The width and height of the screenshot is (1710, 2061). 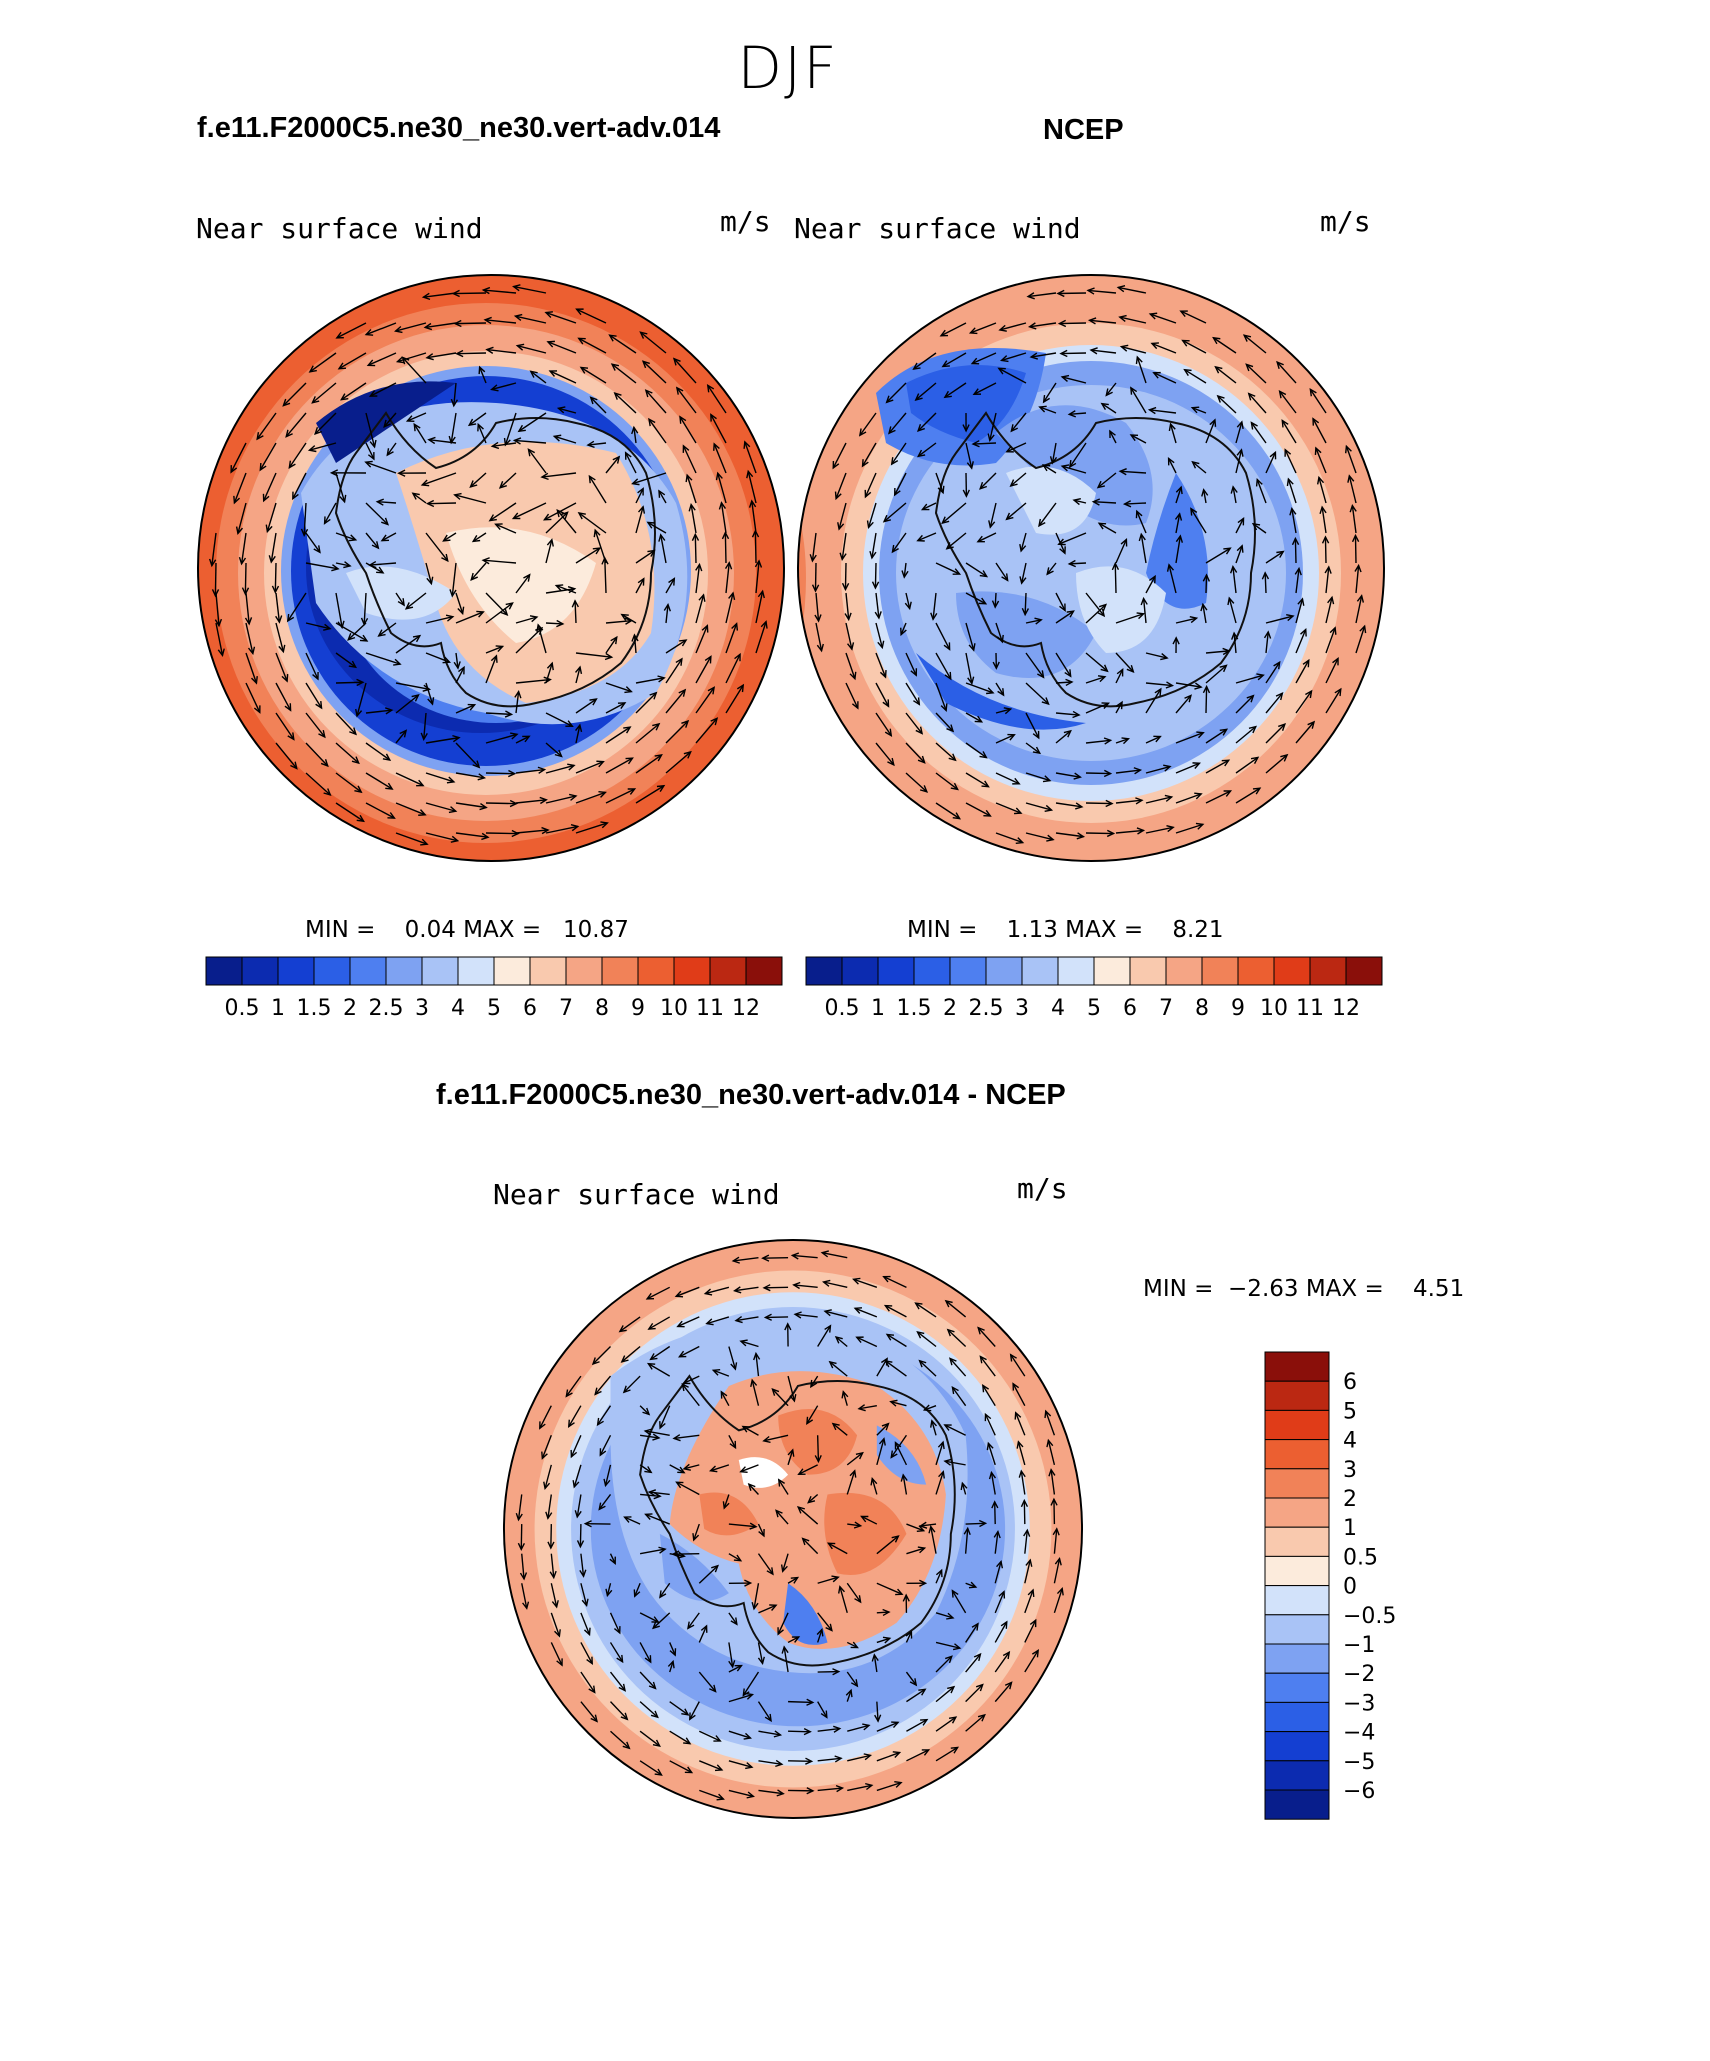 What do you see at coordinates (339, 228) in the screenshot?
I see `model-field-label: Near surface wind` at bounding box center [339, 228].